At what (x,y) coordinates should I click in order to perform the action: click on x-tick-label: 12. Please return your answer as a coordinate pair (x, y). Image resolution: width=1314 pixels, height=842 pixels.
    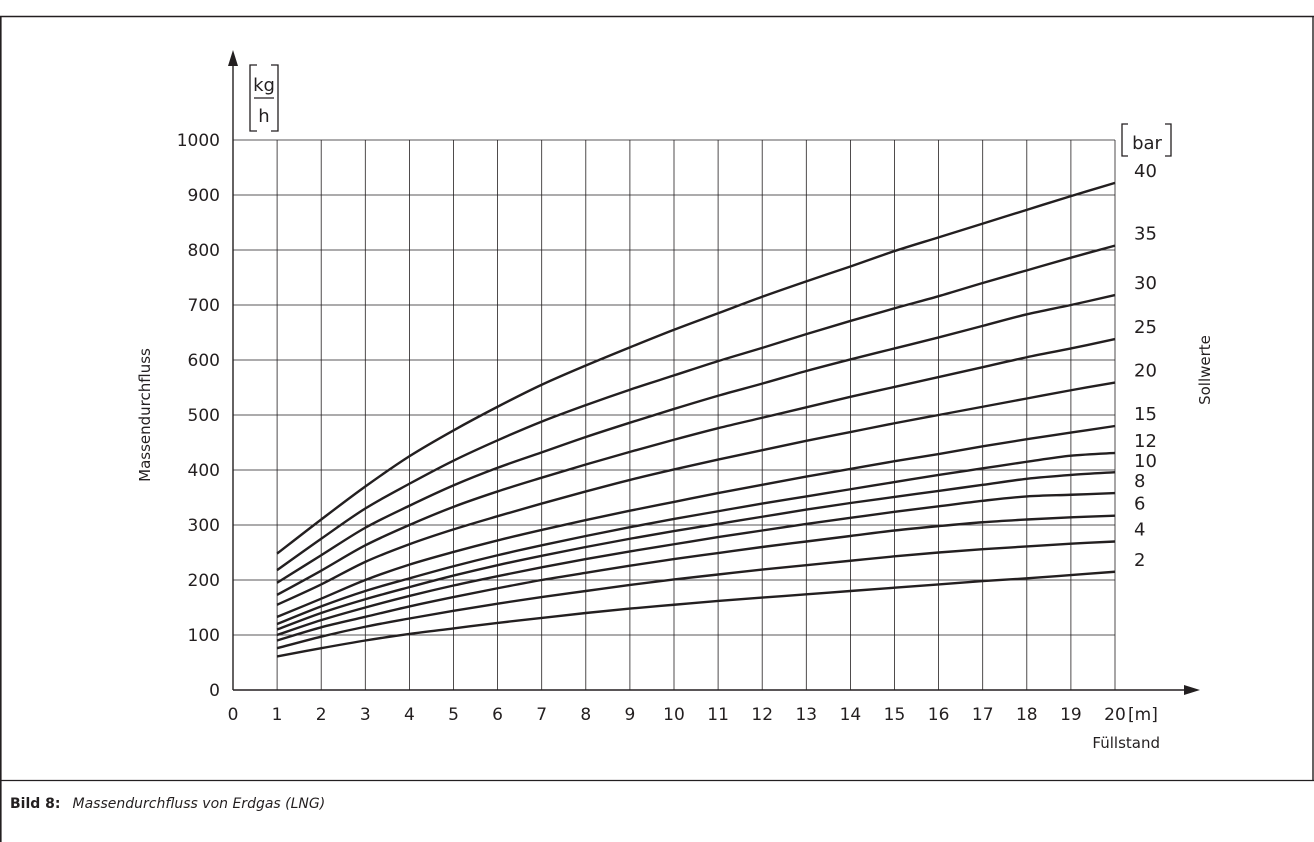
    Looking at the image, I should click on (762, 715).